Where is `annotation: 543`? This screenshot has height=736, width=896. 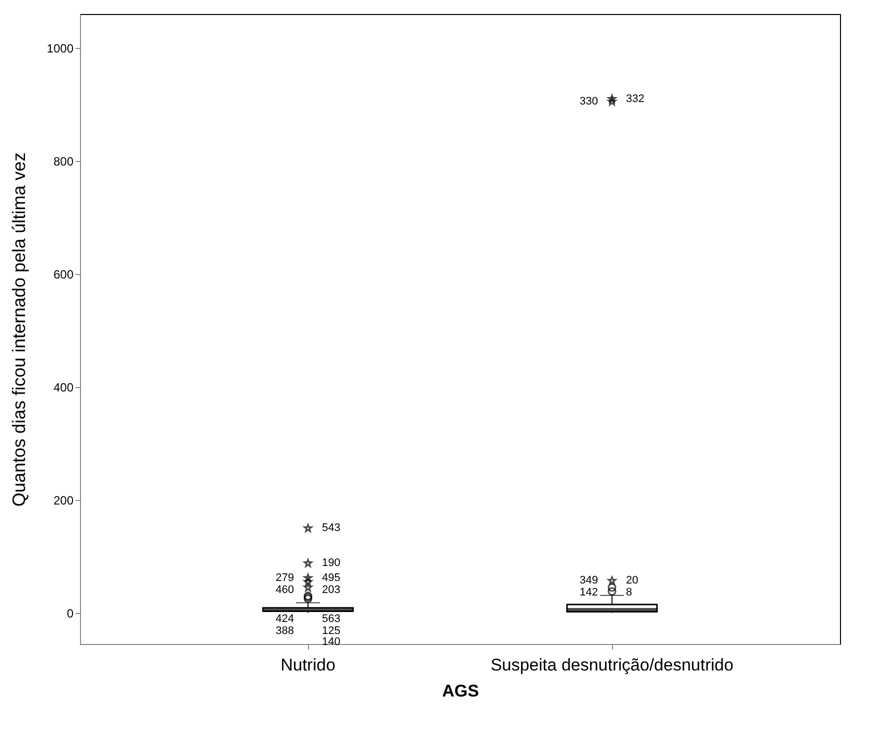
annotation: 543 is located at coordinates (331, 528).